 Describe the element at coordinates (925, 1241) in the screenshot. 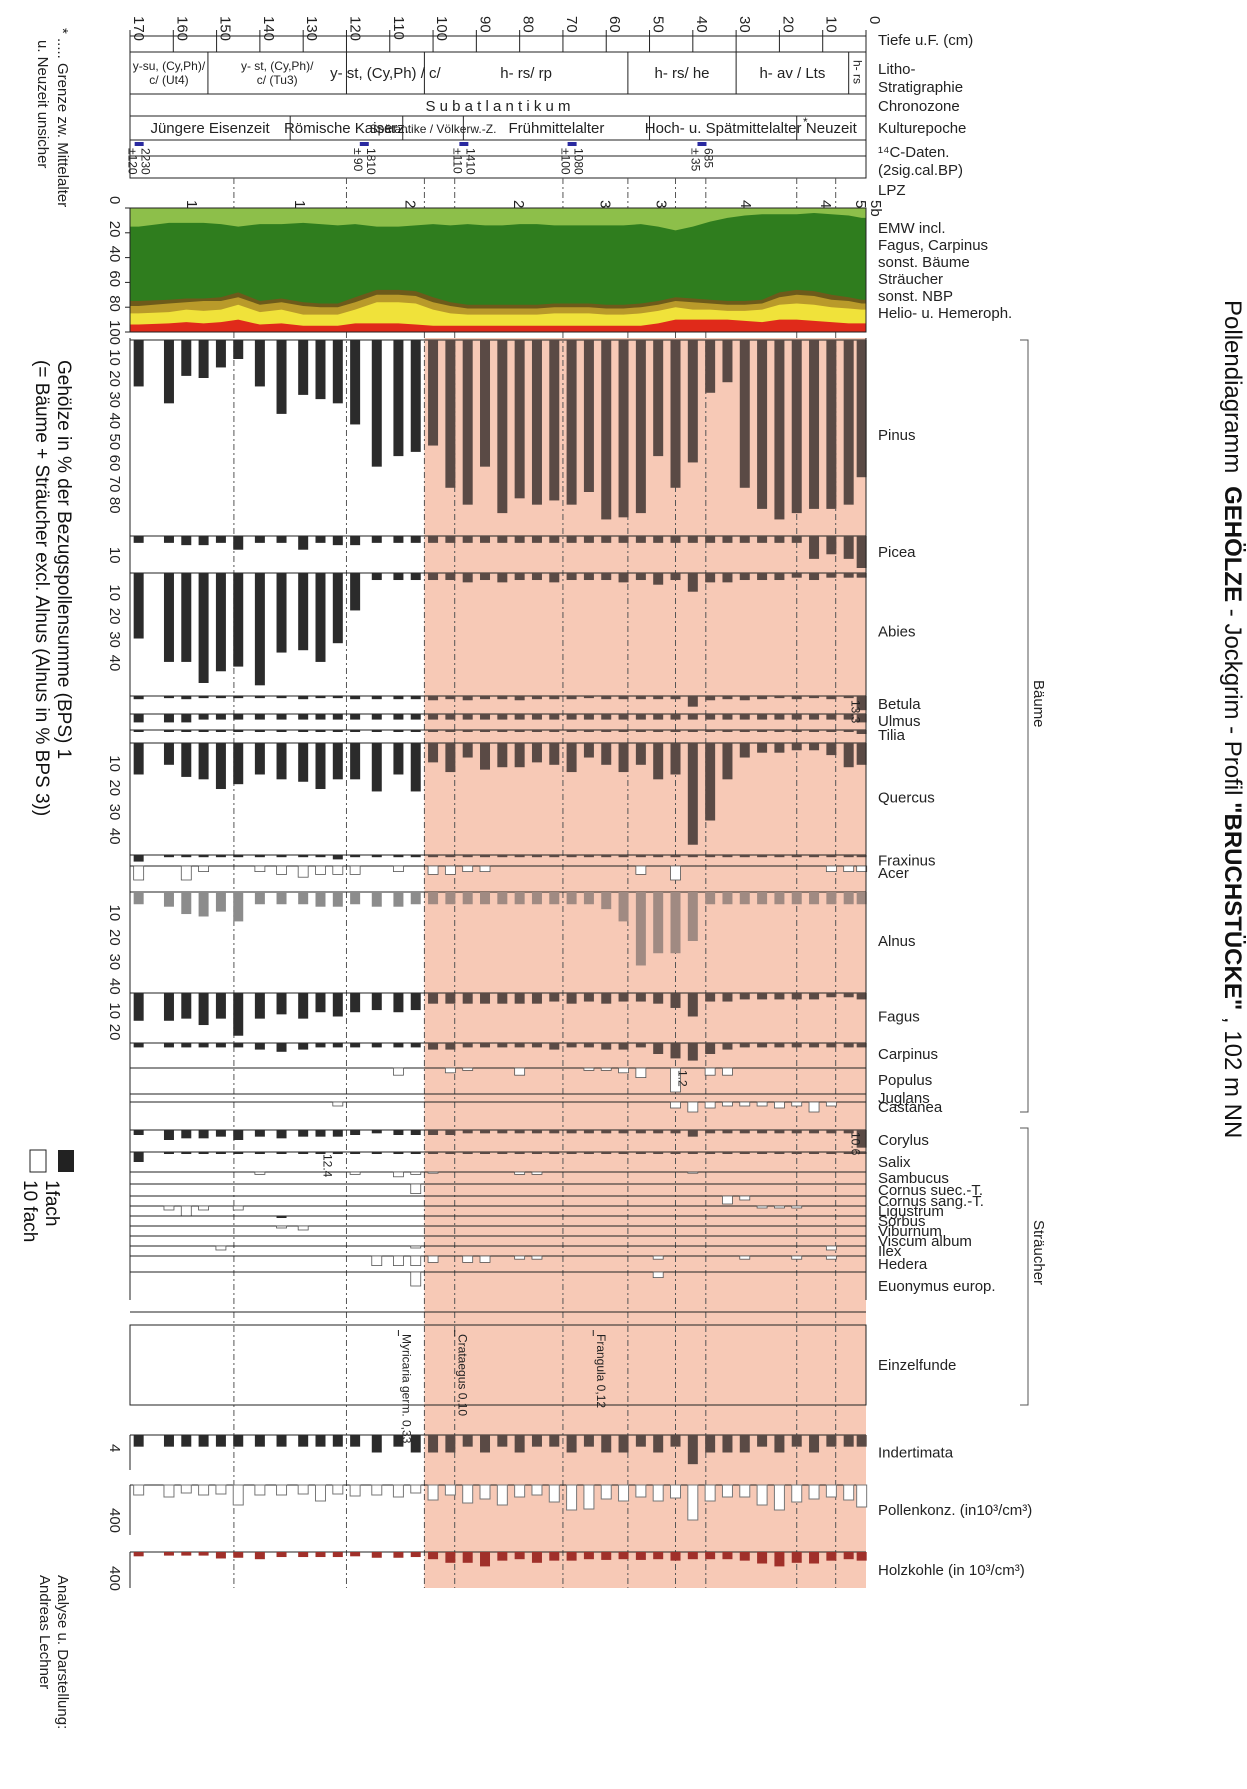

I see `taxon-label: Viscum album` at that location.